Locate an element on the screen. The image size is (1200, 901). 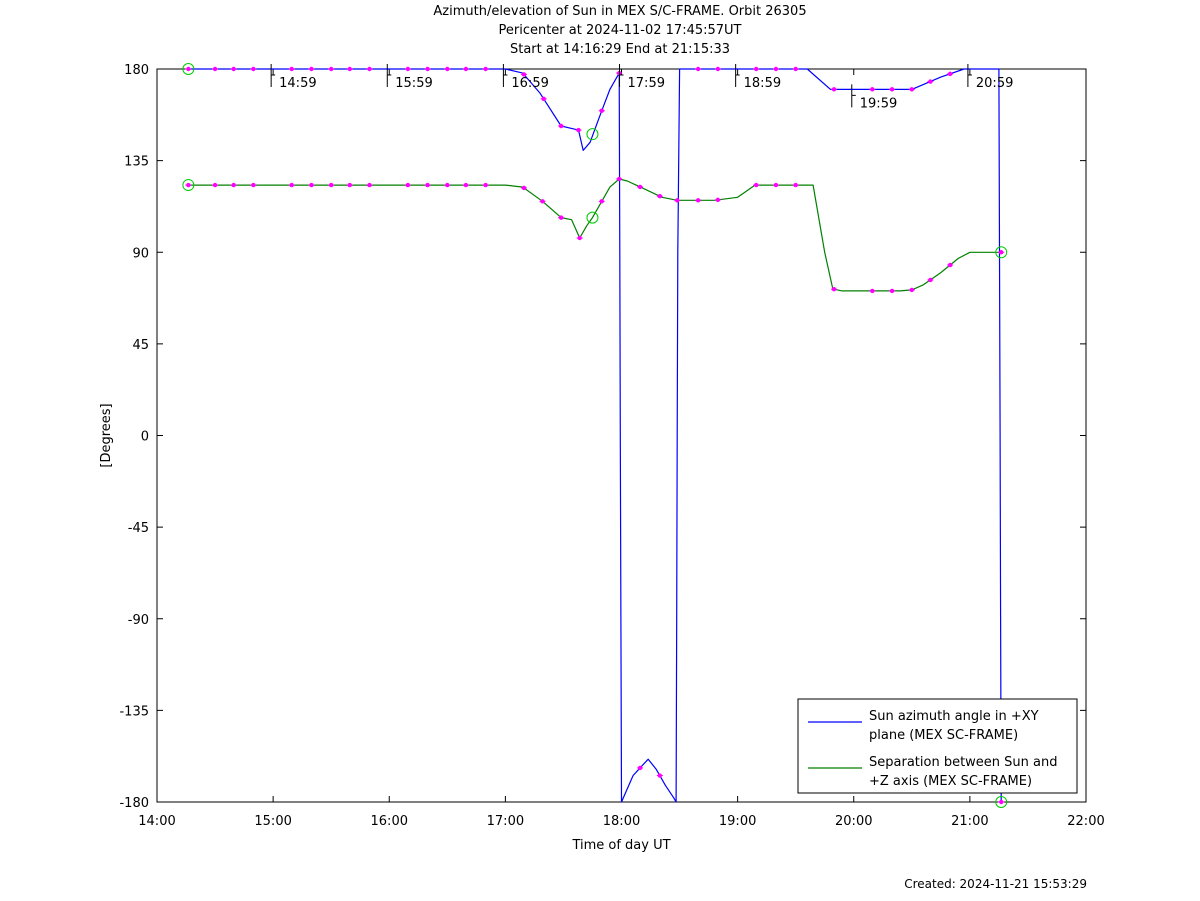
hour-marker-label: 16:59 is located at coordinates (529, 83).